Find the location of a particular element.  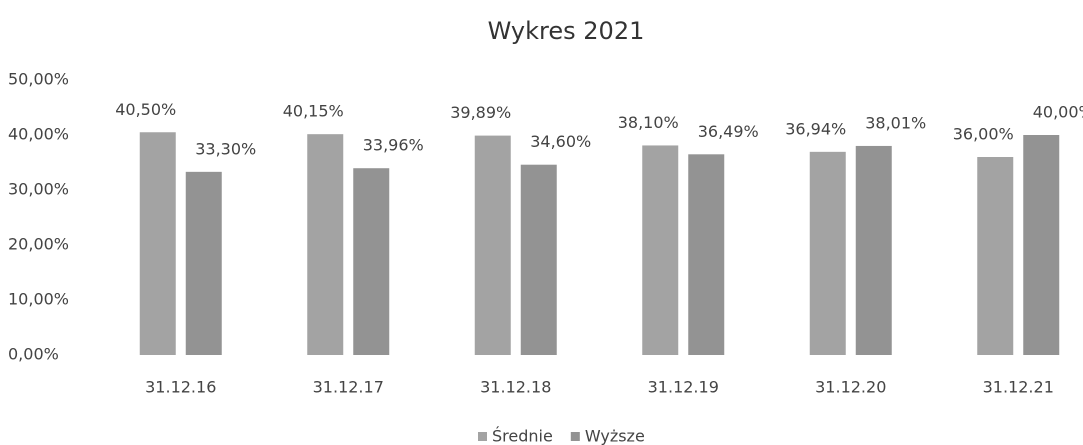

chart-title: Wykres 2021 is located at coordinates (566, 31).